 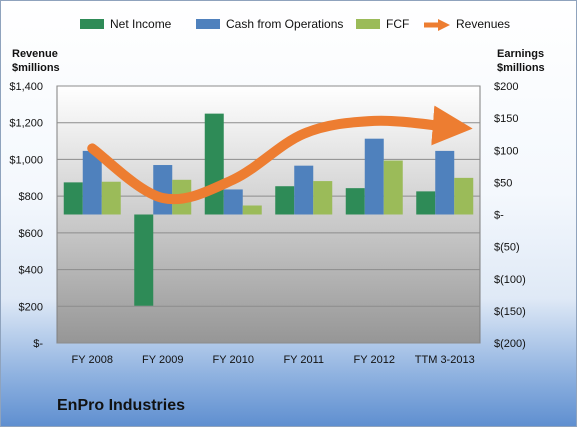 I want to click on left-axis-tick-label: $1,200, so click(x=26, y=124).